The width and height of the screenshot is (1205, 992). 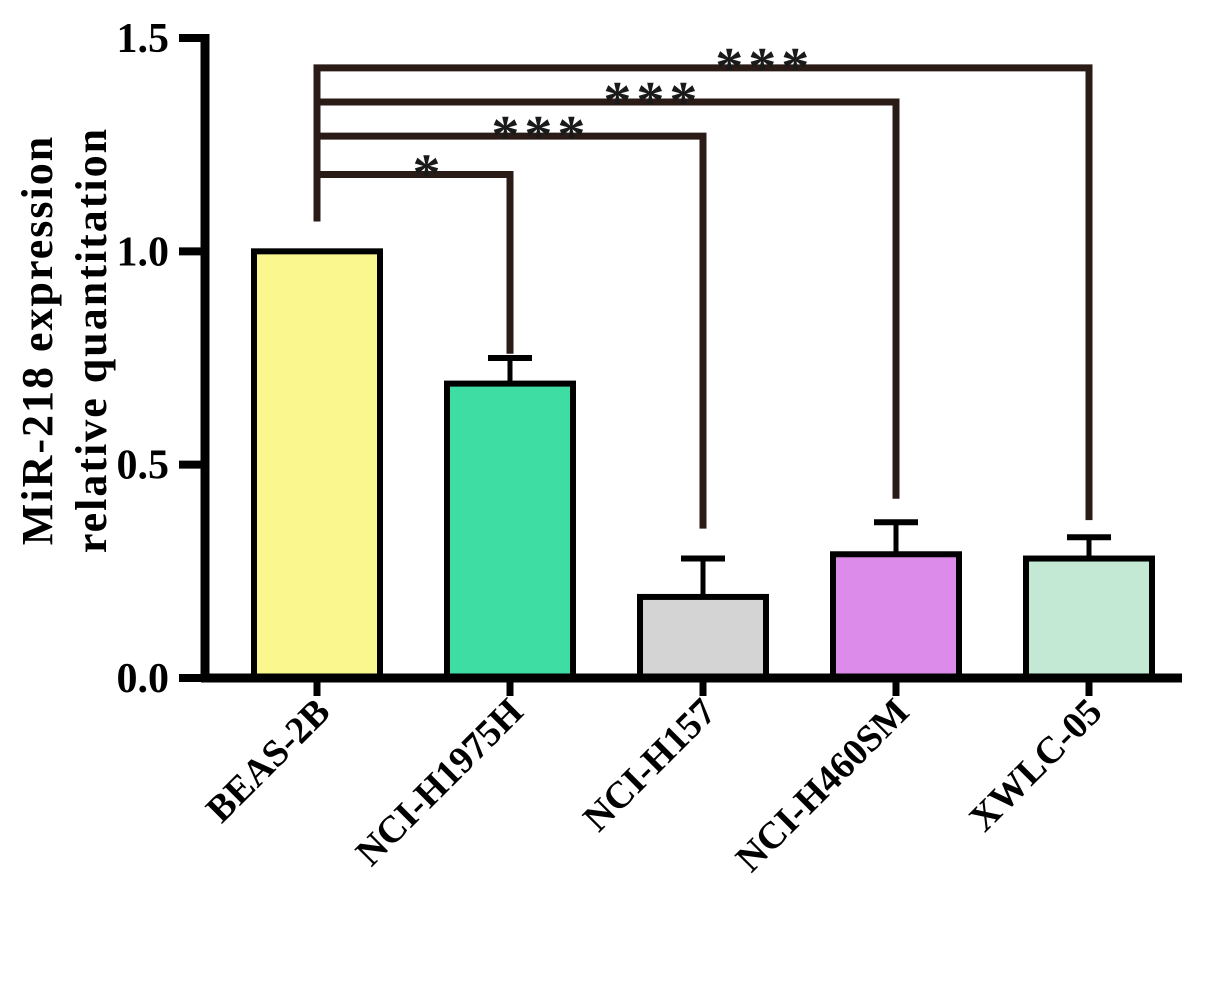 I want to click on bar-NCI-H157, so click(x=703, y=637).